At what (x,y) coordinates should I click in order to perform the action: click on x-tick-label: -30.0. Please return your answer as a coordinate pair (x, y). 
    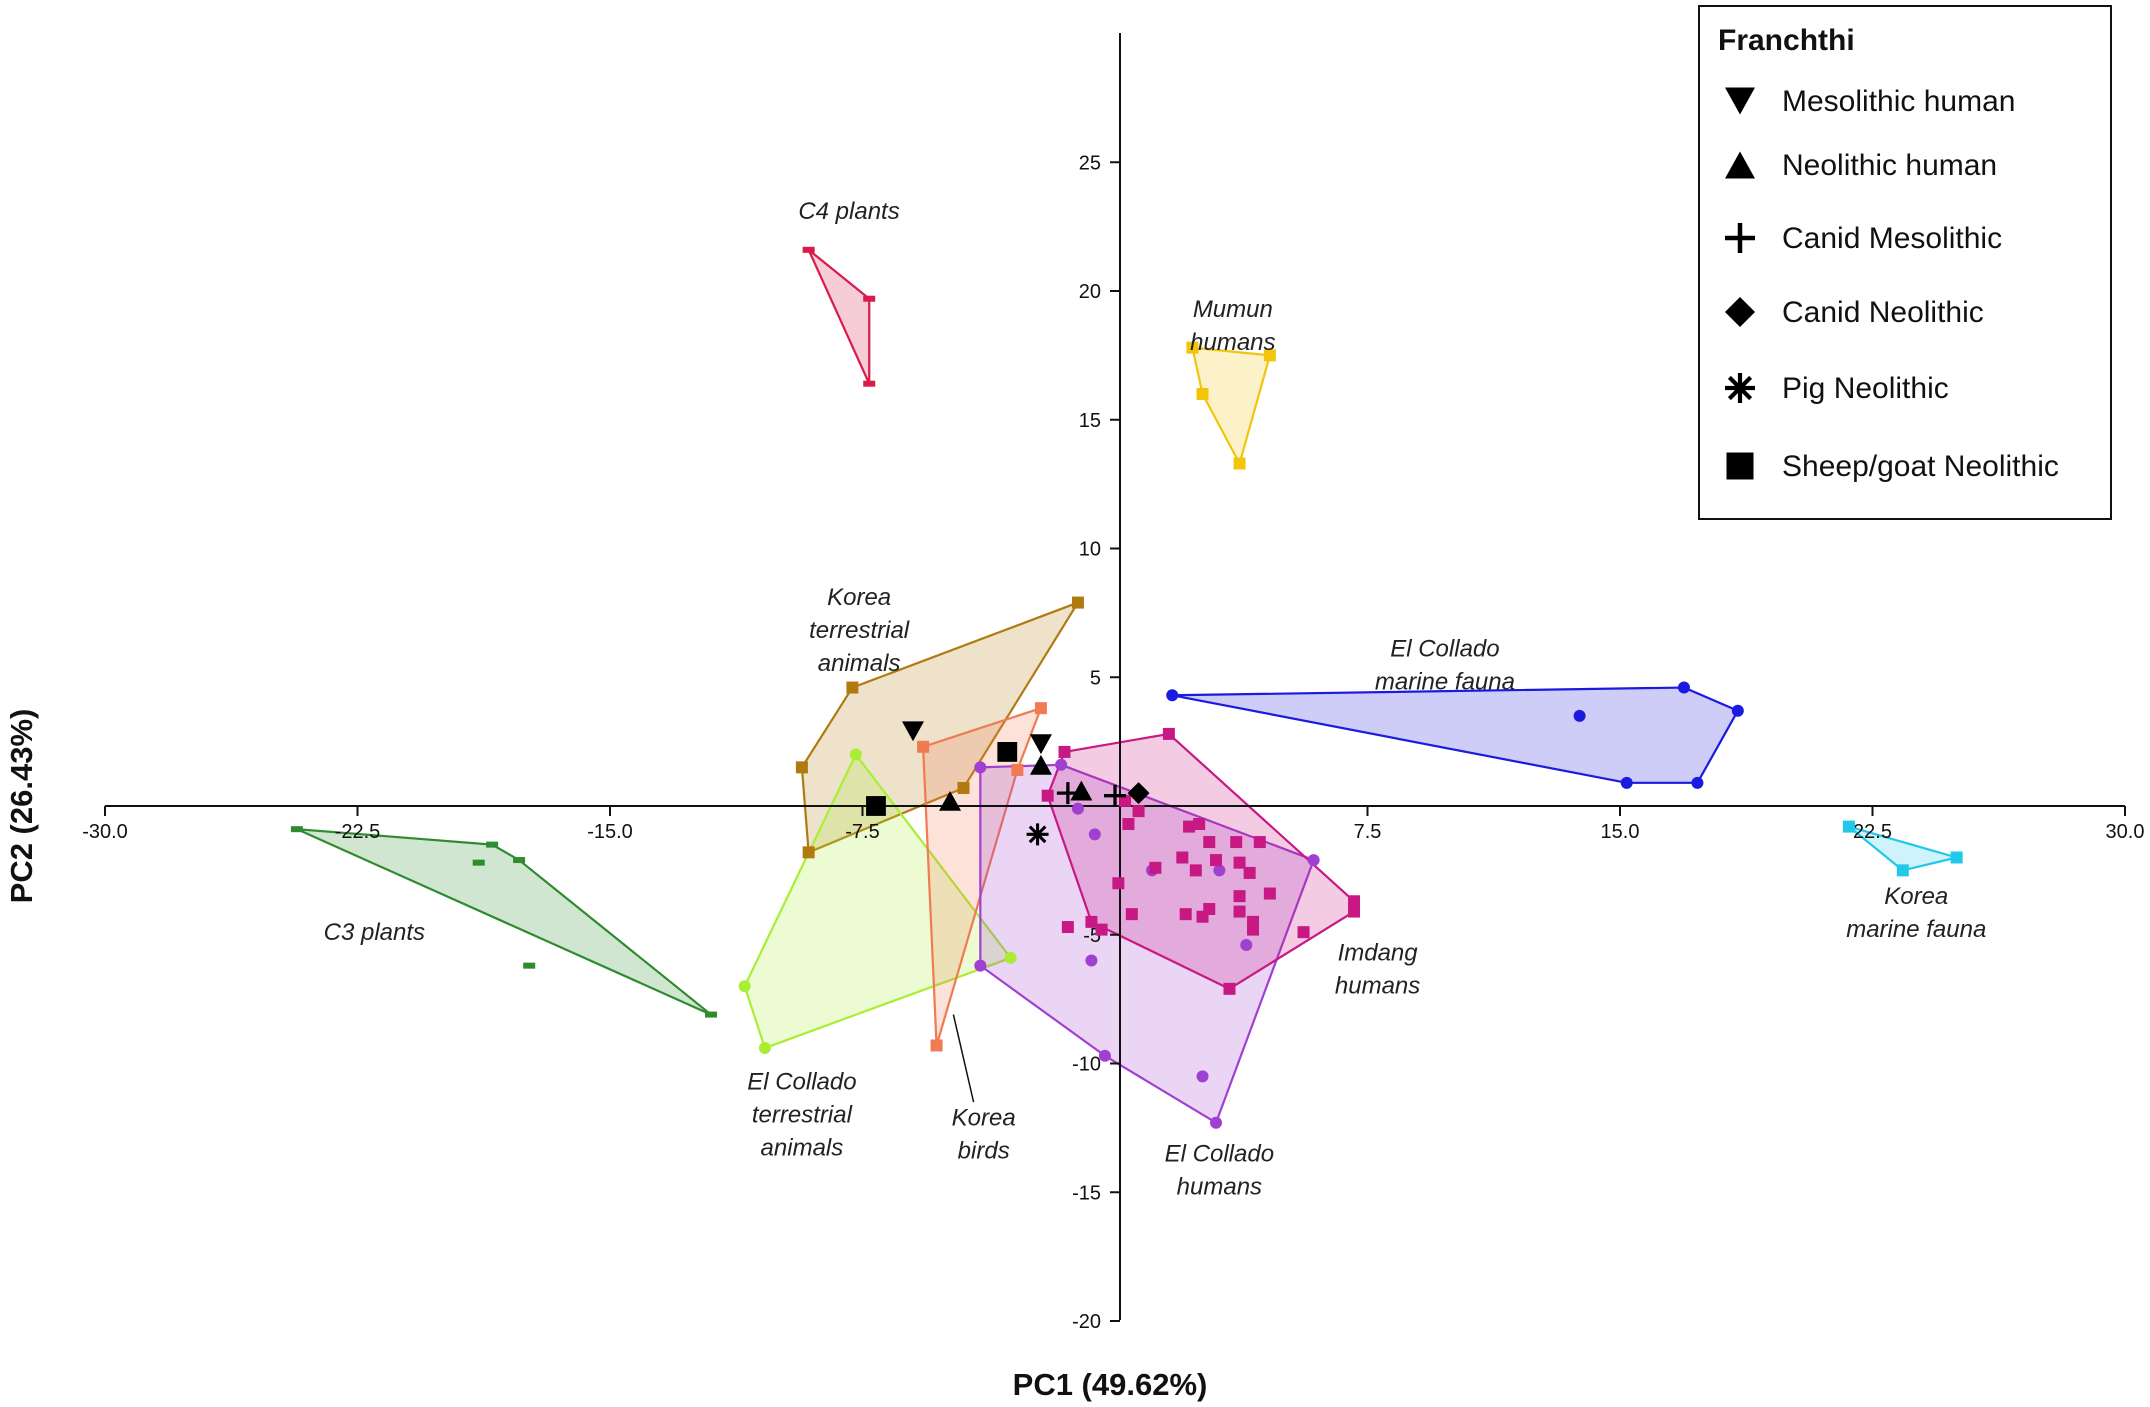
    Looking at the image, I should click on (105, 832).